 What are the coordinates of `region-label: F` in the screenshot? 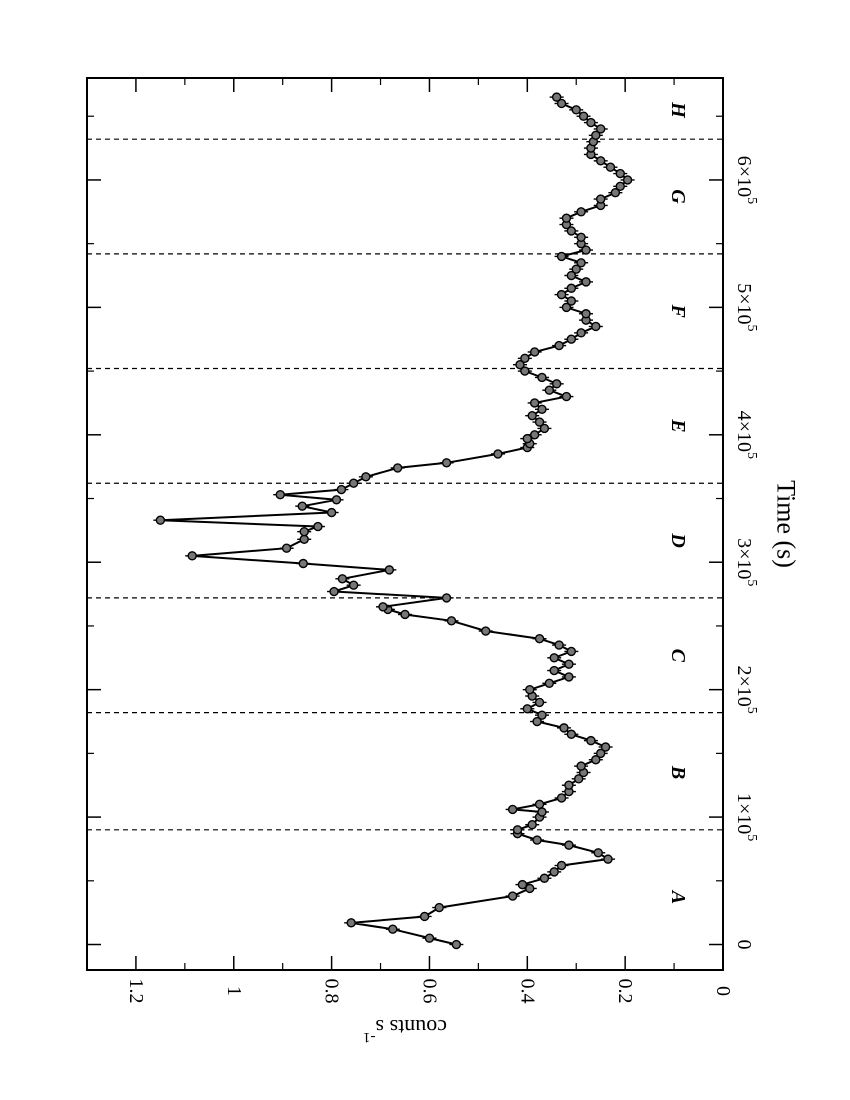 It's located at (678, 311).